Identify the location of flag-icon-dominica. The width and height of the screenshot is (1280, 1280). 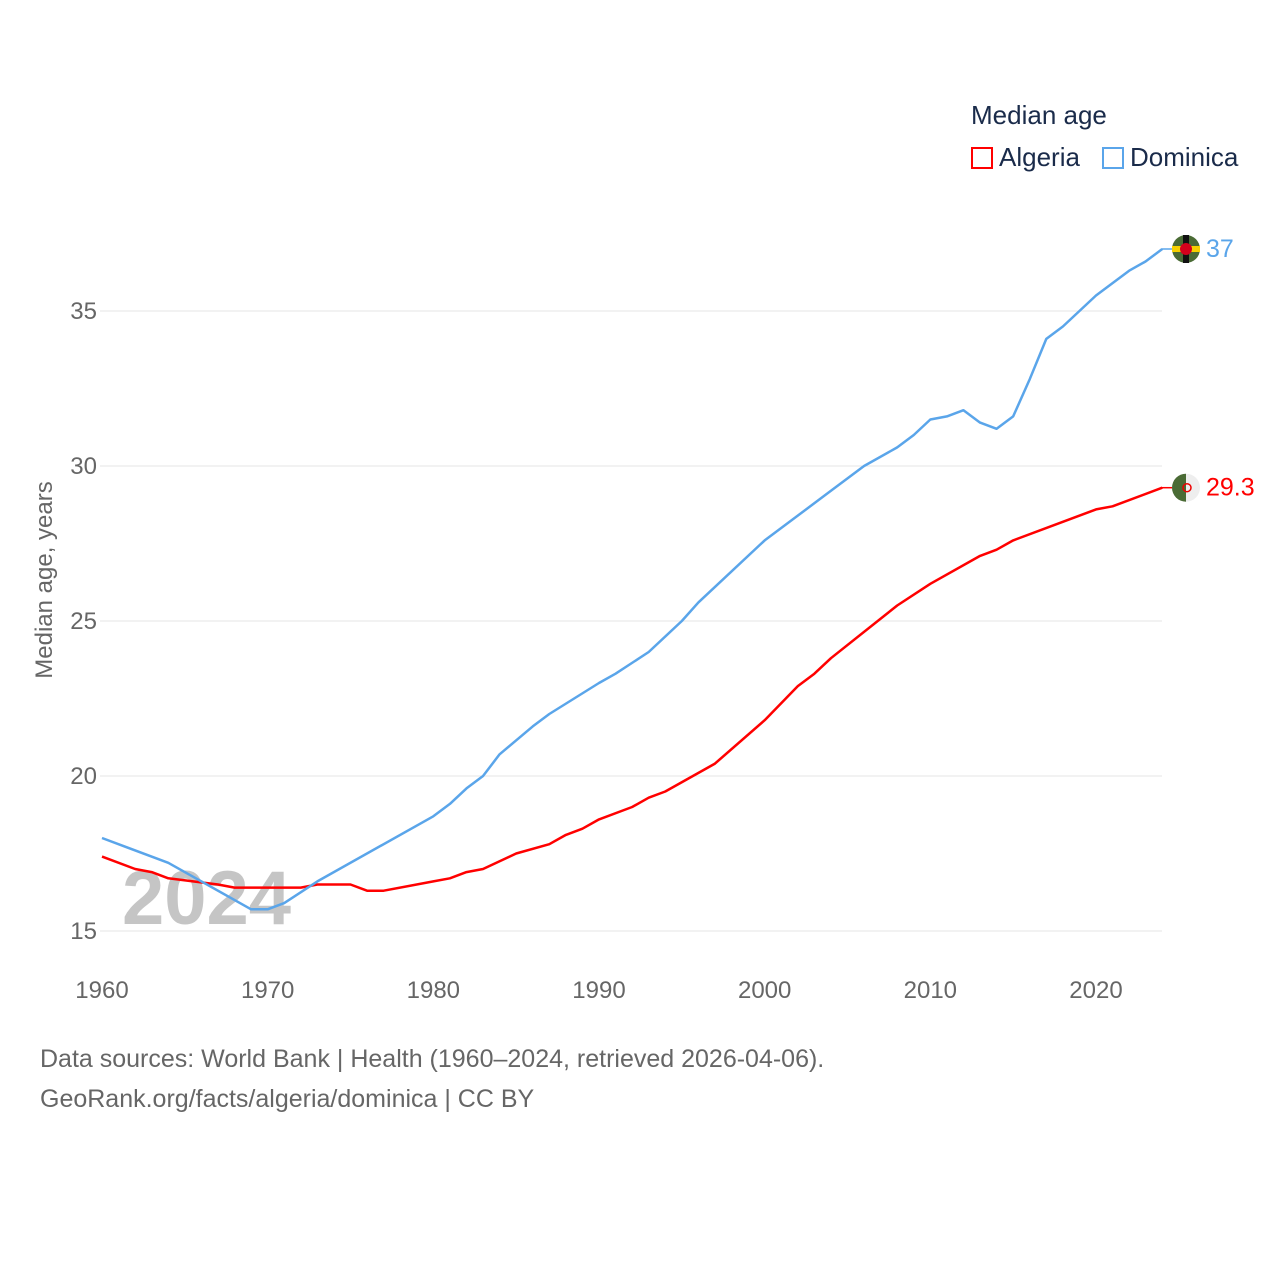
(1186, 249).